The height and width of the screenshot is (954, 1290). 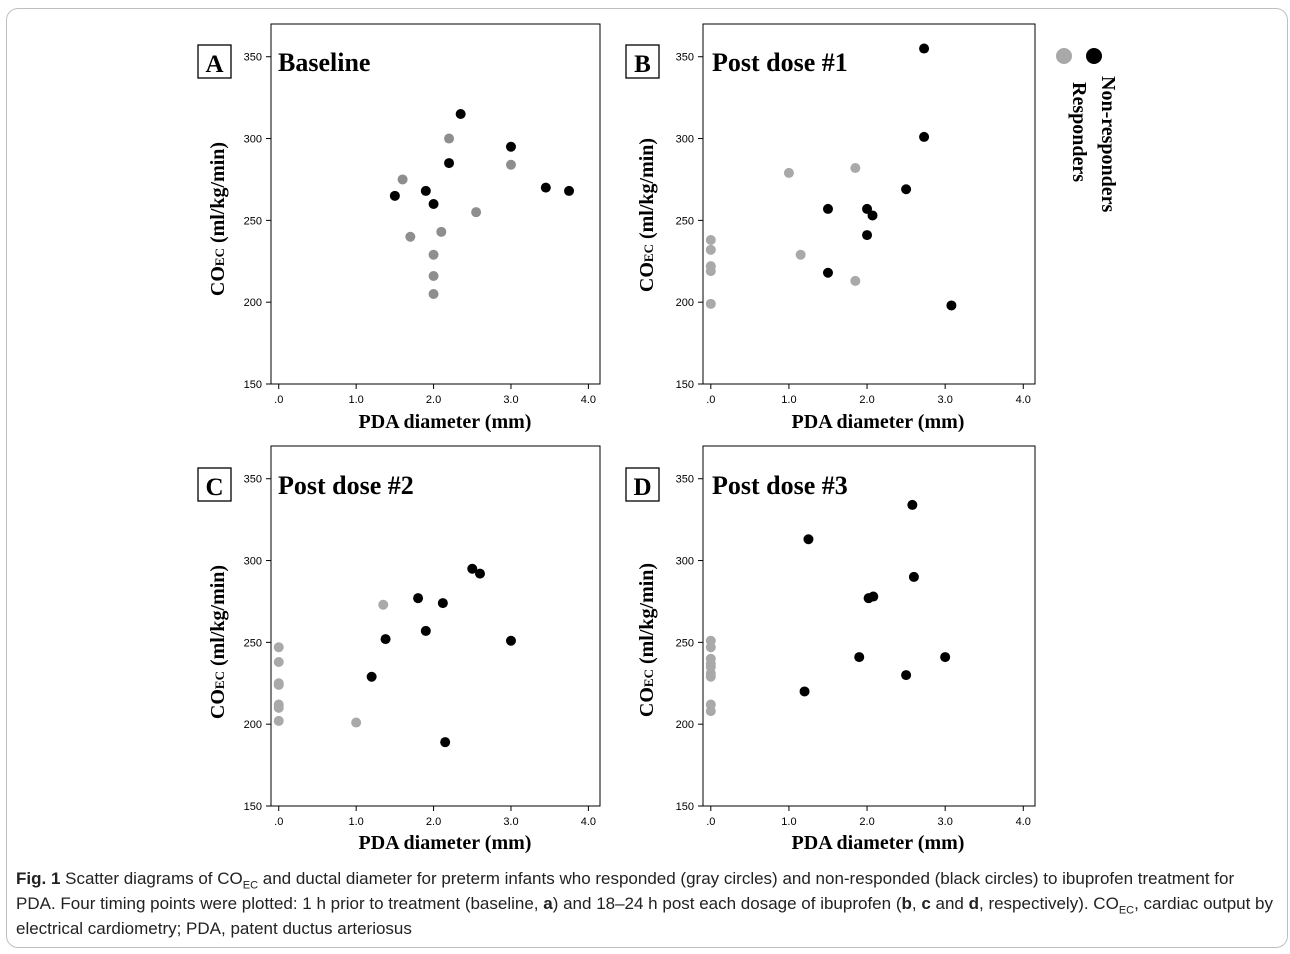 What do you see at coordinates (38, 878) in the screenshot?
I see `caption-fig-label: Fig. 1` at bounding box center [38, 878].